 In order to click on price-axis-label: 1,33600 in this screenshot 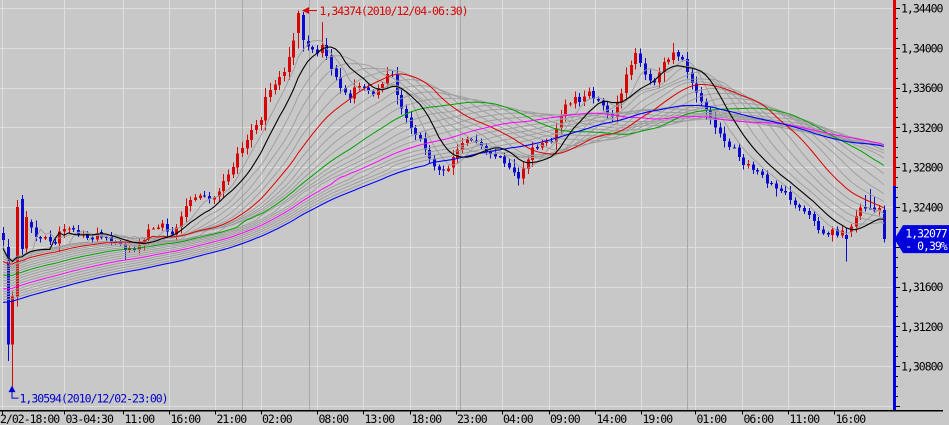, I will do `click(922, 88)`.